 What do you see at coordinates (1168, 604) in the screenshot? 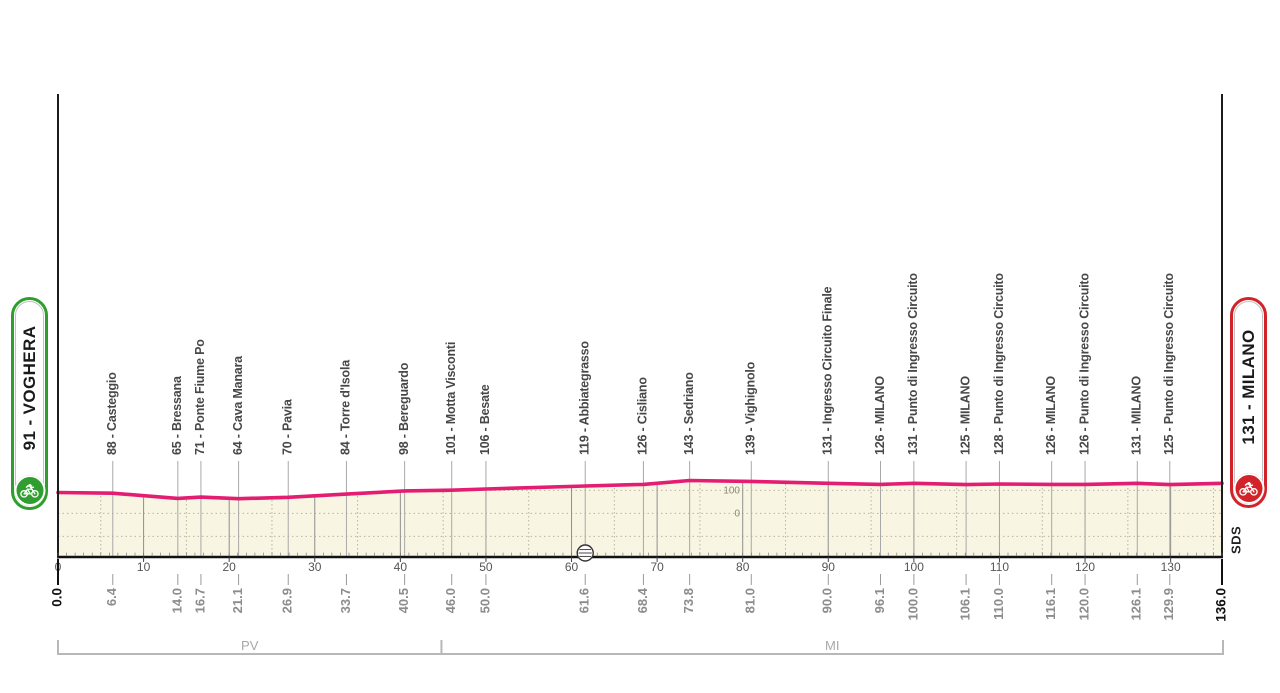
I see `km-distance-label: 129.9` at bounding box center [1168, 604].